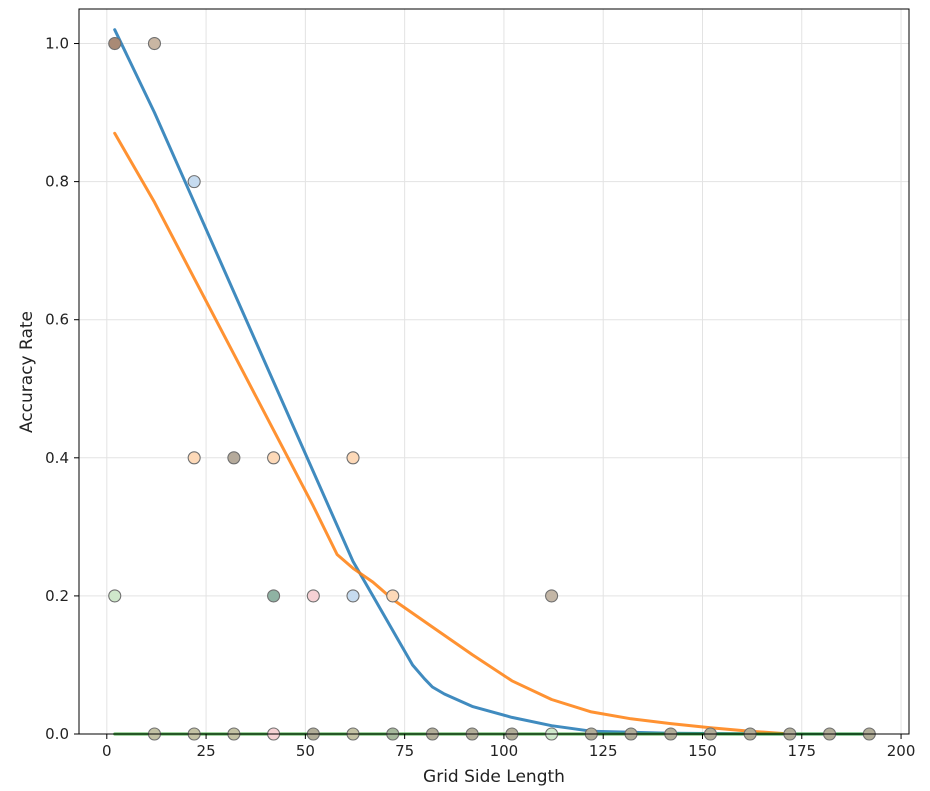 This screenshot has width=930, height=791. Describe the element at coordinates (305, 751) in the screenshot. I see `x-tick-label: 50` at that location.